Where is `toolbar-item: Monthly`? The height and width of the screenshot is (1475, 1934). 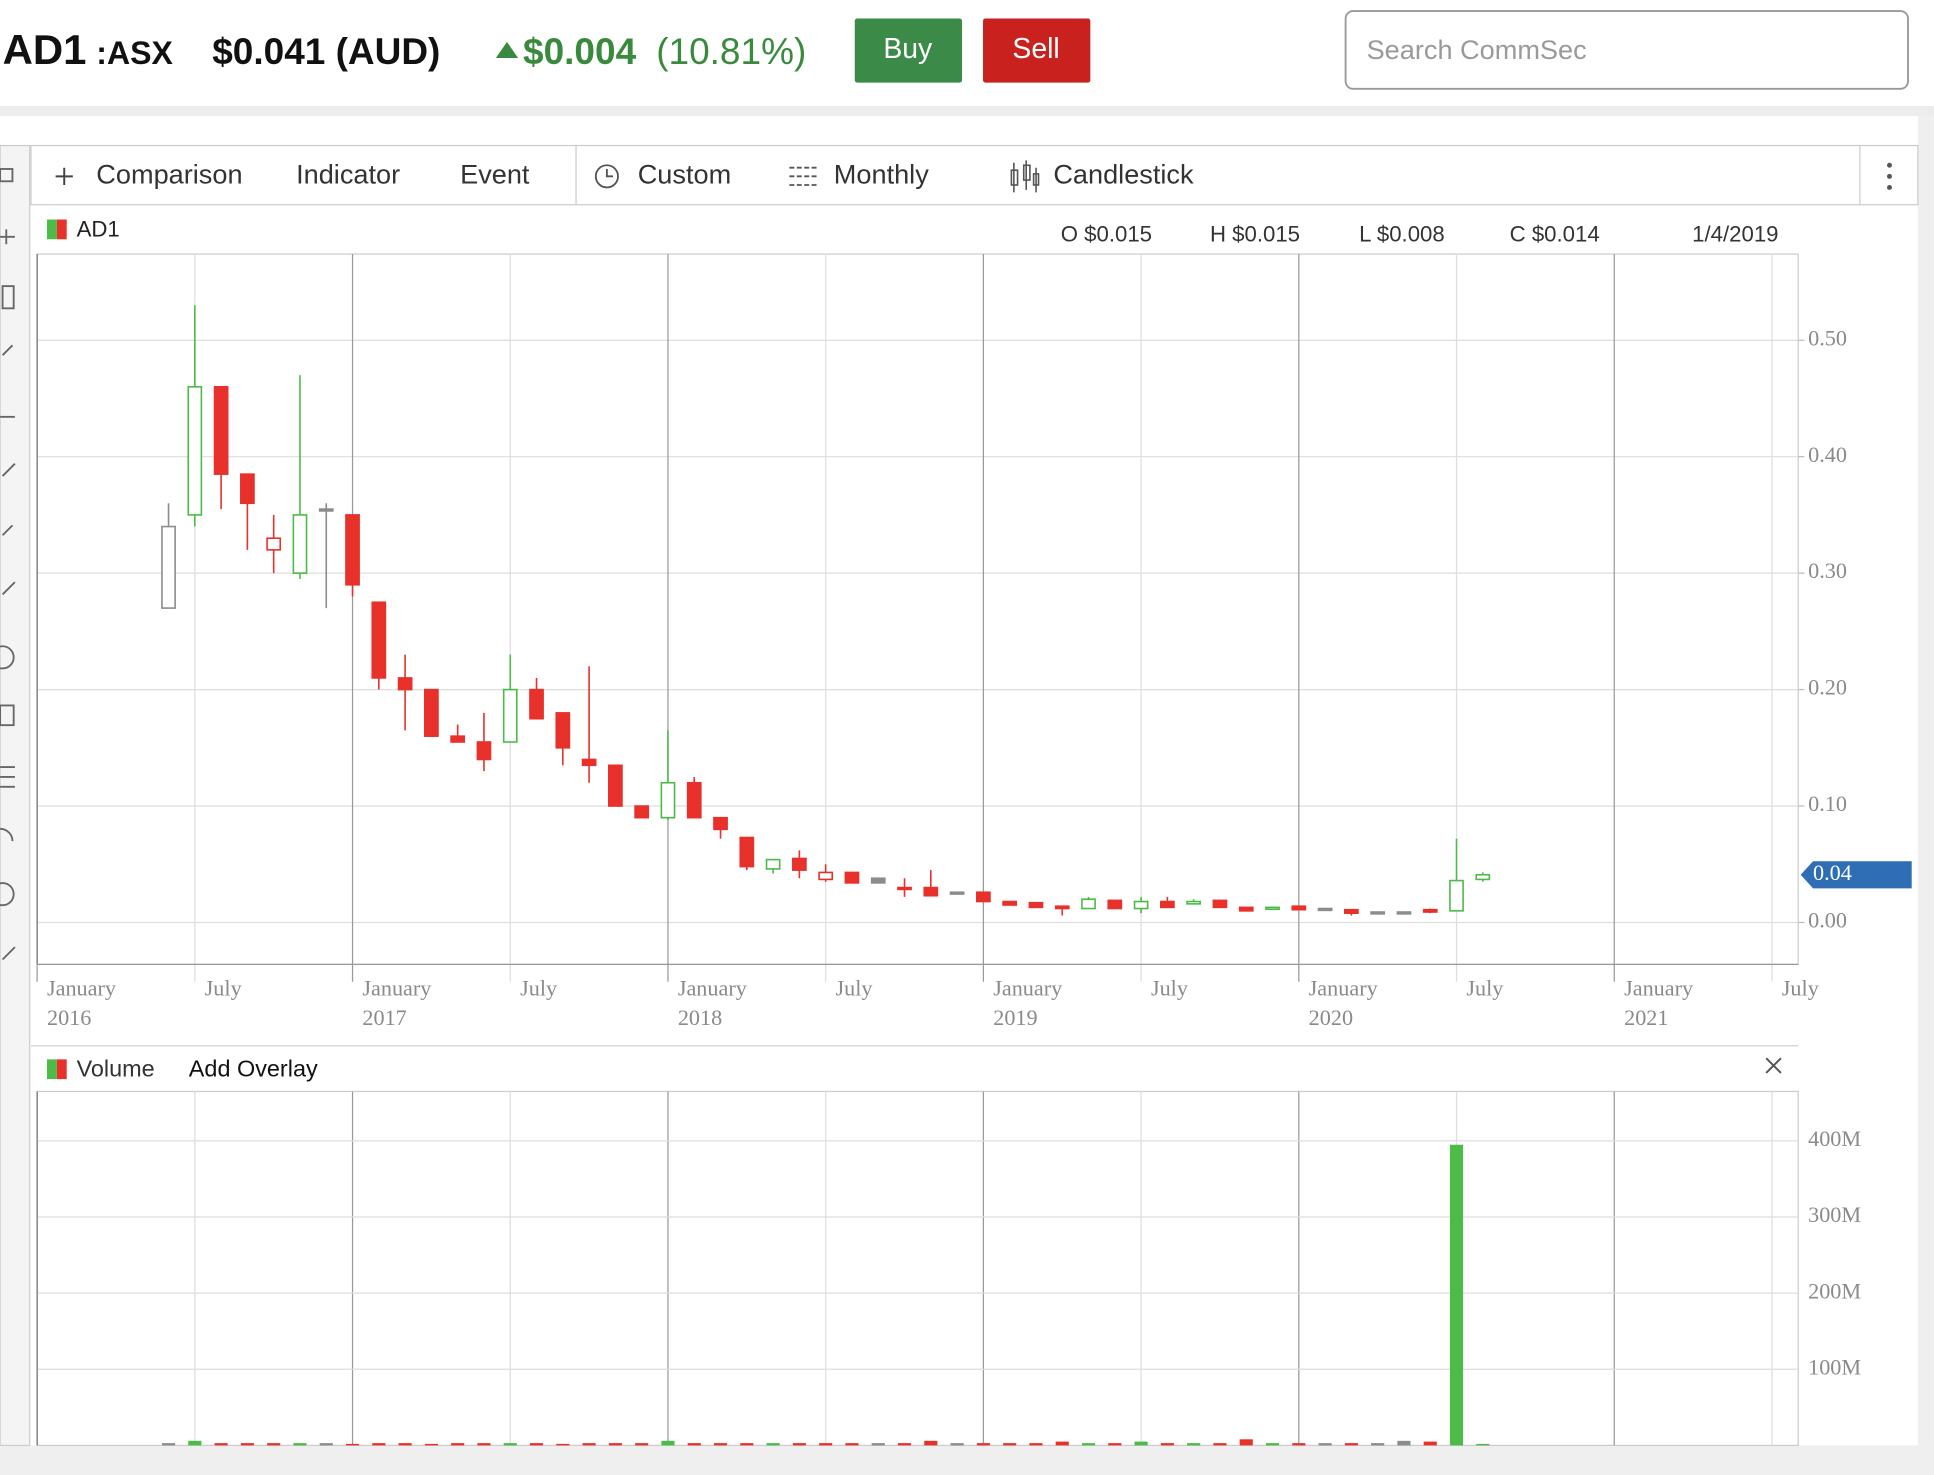 toolbar-item: Monthly is located at coordinates (881, 174).